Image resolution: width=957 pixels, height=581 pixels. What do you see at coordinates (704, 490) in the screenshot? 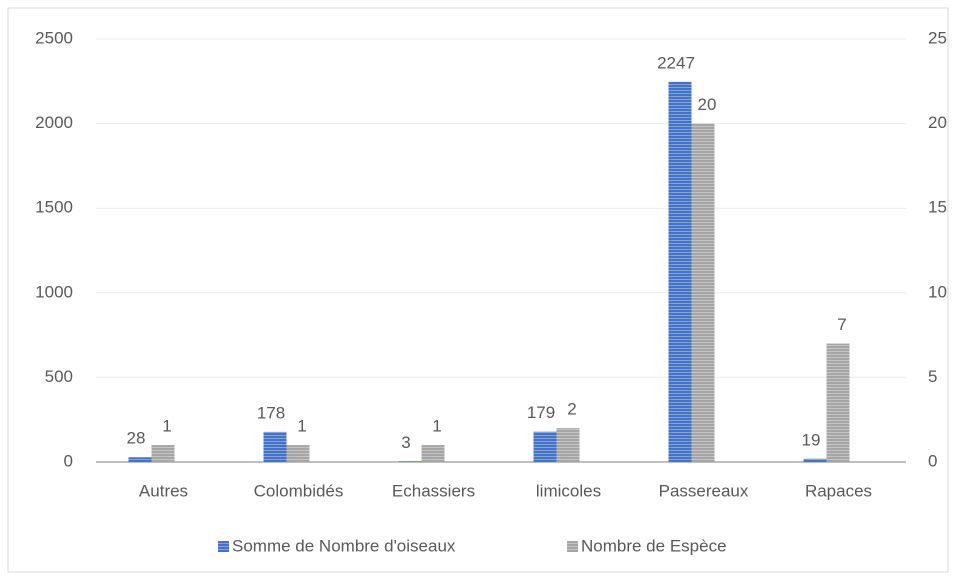
I see `x-tick-label: Passereaux` at bounding box center [704, 490].